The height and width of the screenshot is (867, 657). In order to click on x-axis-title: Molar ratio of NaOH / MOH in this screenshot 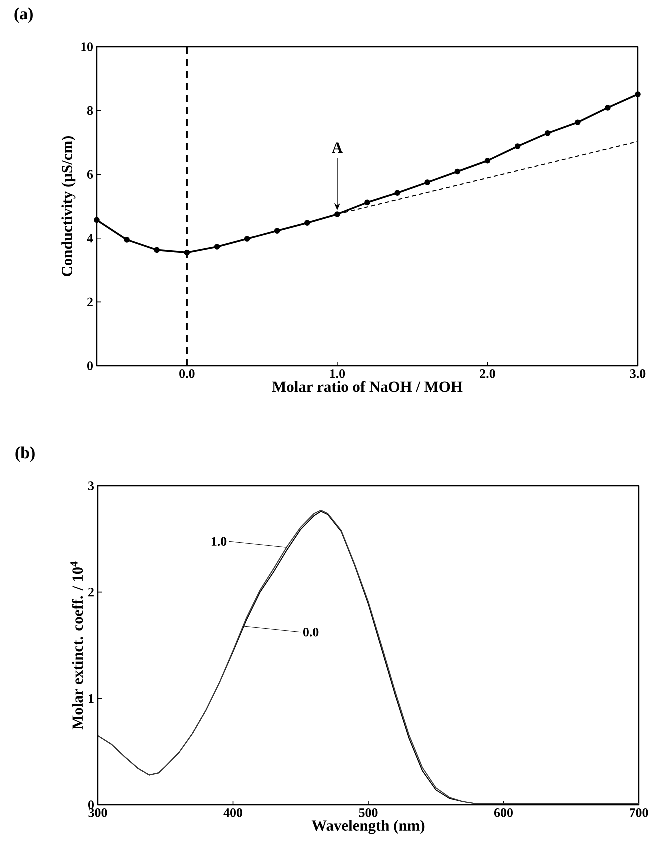, I will do `click(367, 386)`.